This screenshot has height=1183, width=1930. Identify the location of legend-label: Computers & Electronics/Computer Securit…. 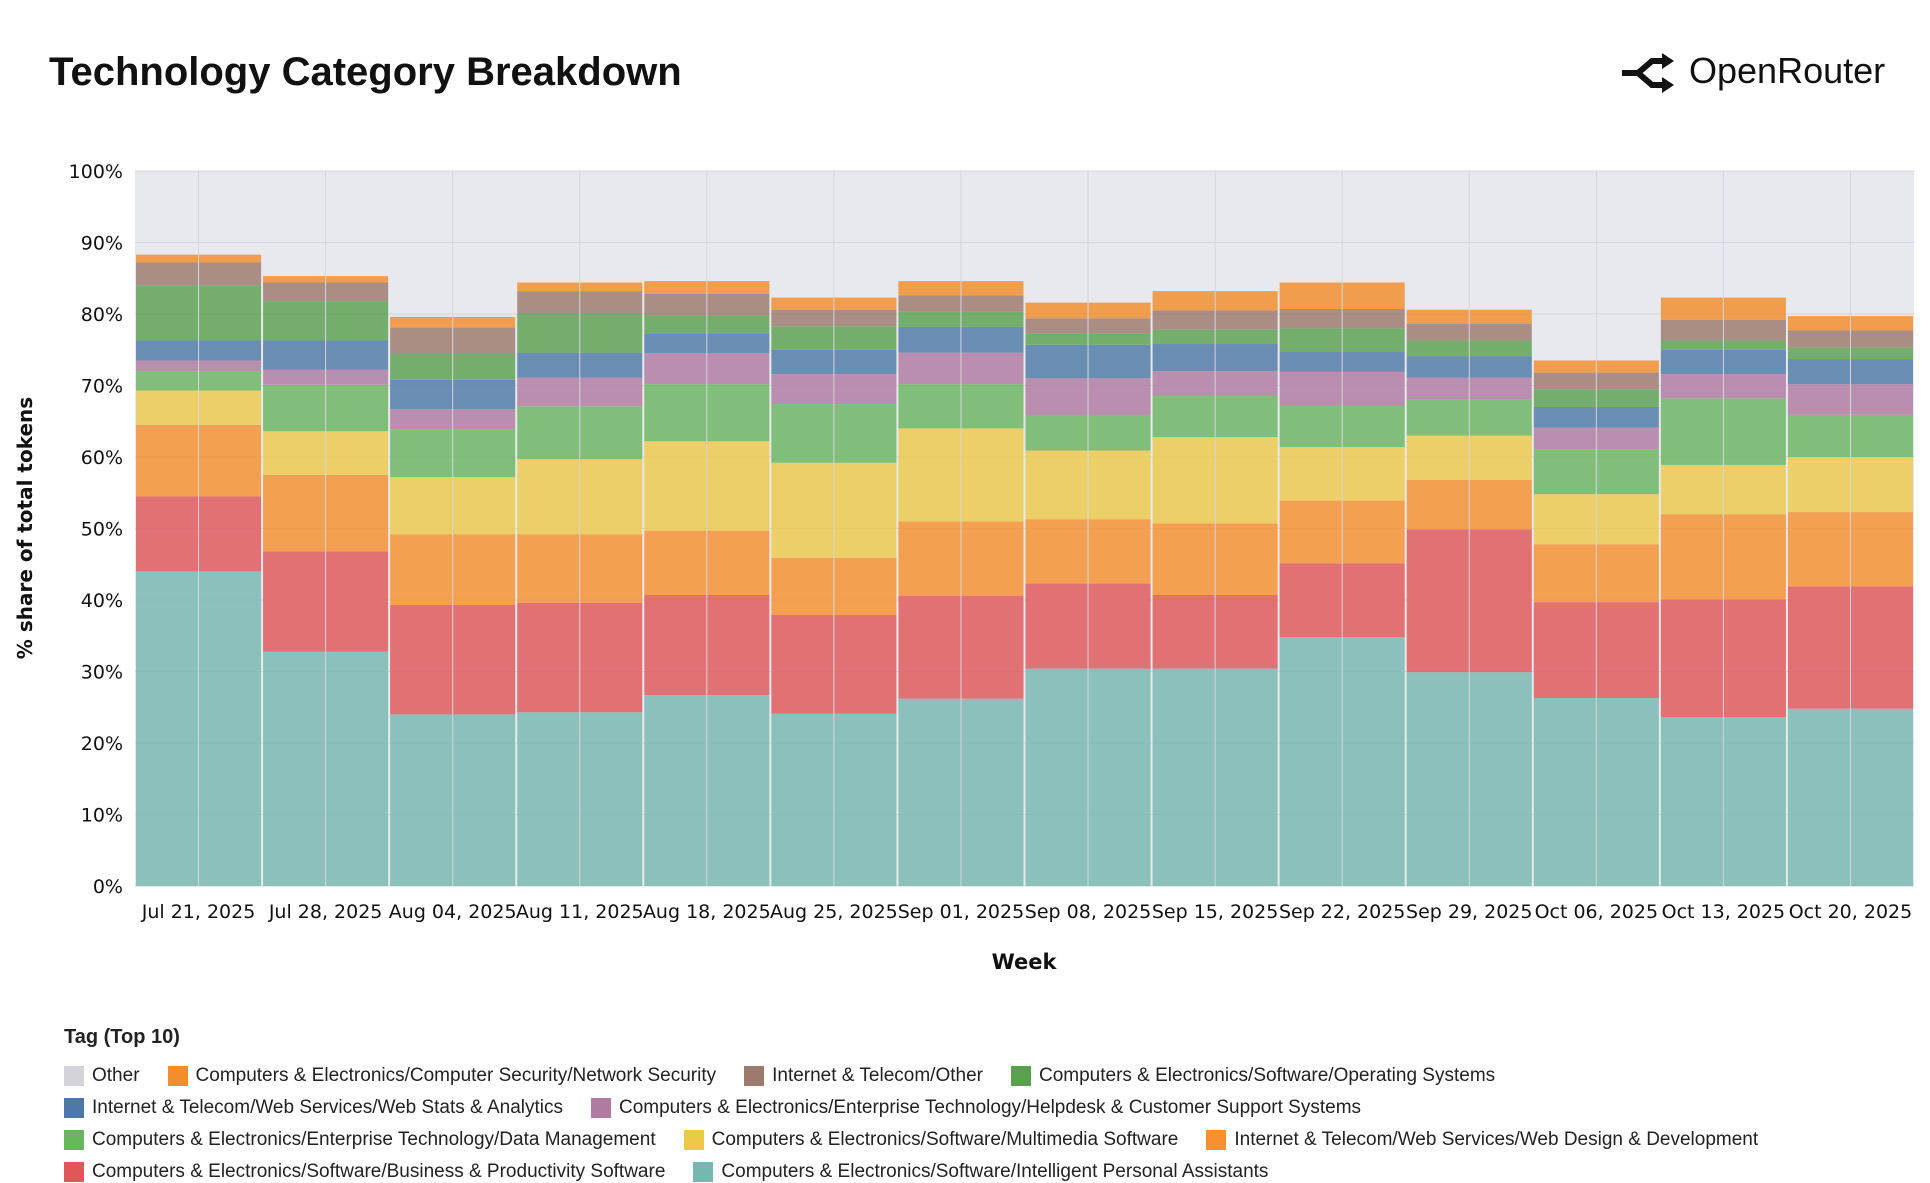
(456, 1075).